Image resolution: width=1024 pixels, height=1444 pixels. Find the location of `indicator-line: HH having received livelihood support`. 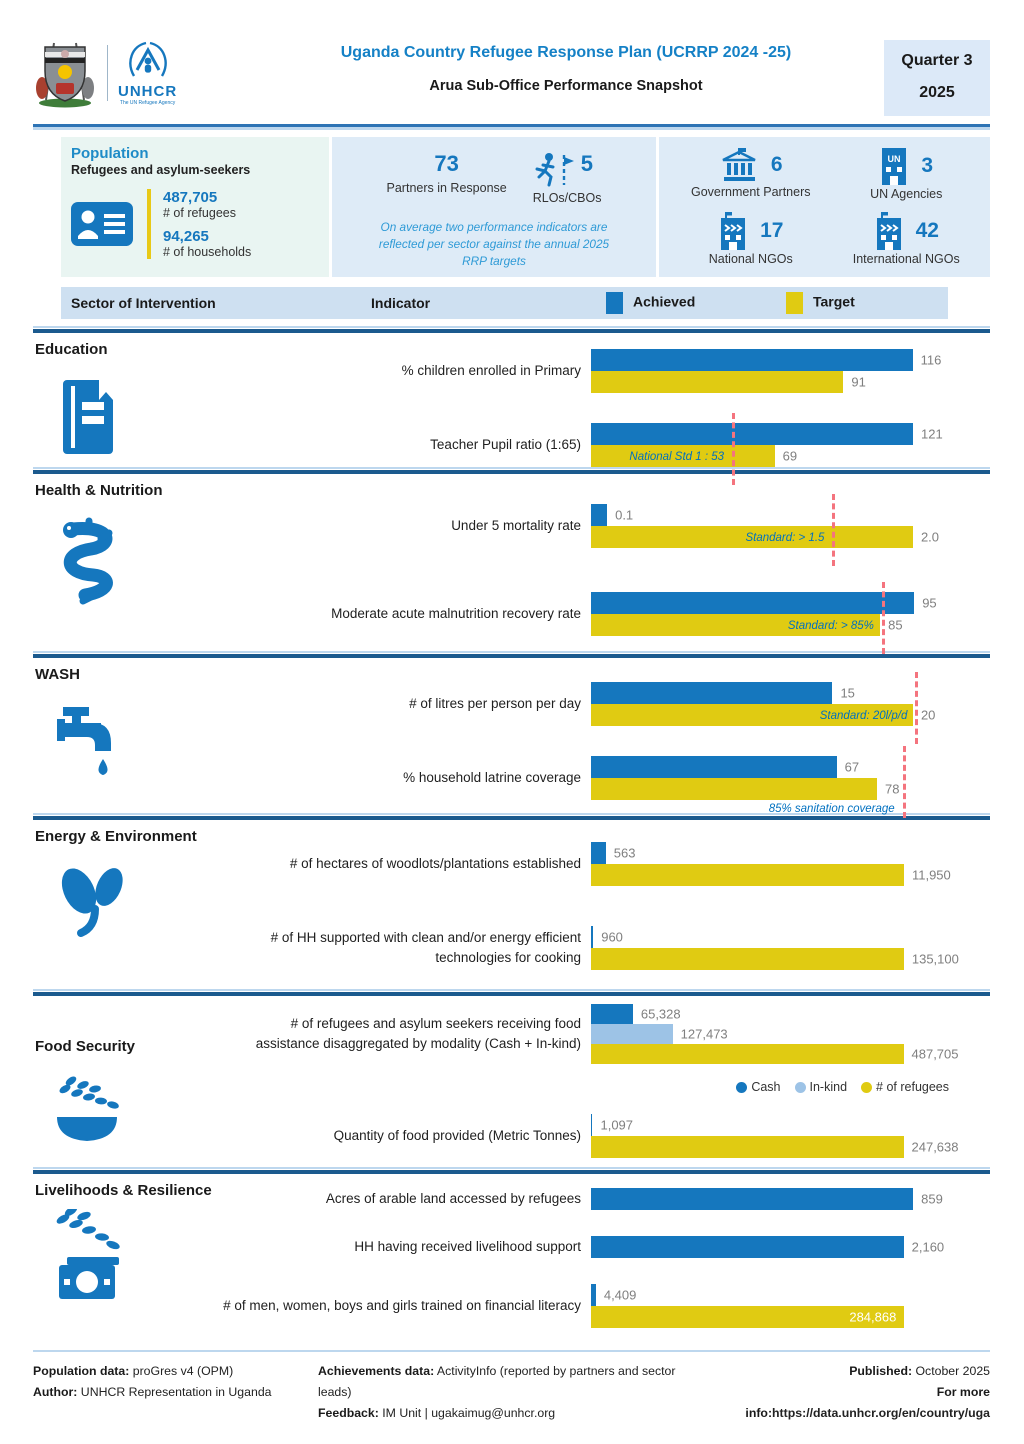

indicator-line: HH having received livelihood support is located at coordinates (467, 1247).